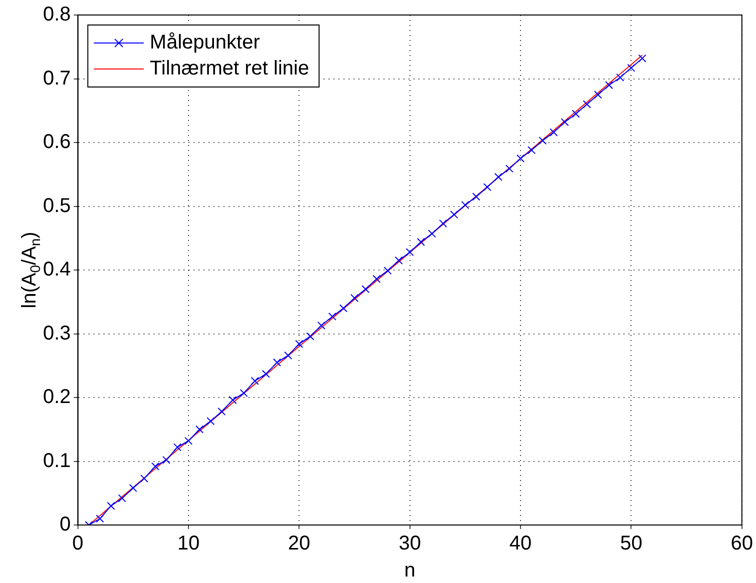  What do you see at coordinates (631, 543) in the screenshot?
I see `x-tick-label: 50` at bounding box center [631, 543].